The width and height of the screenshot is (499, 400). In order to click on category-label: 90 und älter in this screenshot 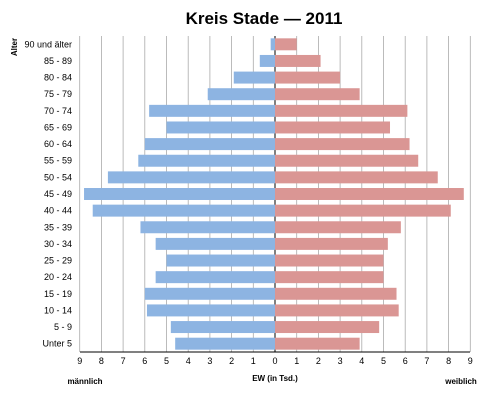, I will do `click(48, 44)`.